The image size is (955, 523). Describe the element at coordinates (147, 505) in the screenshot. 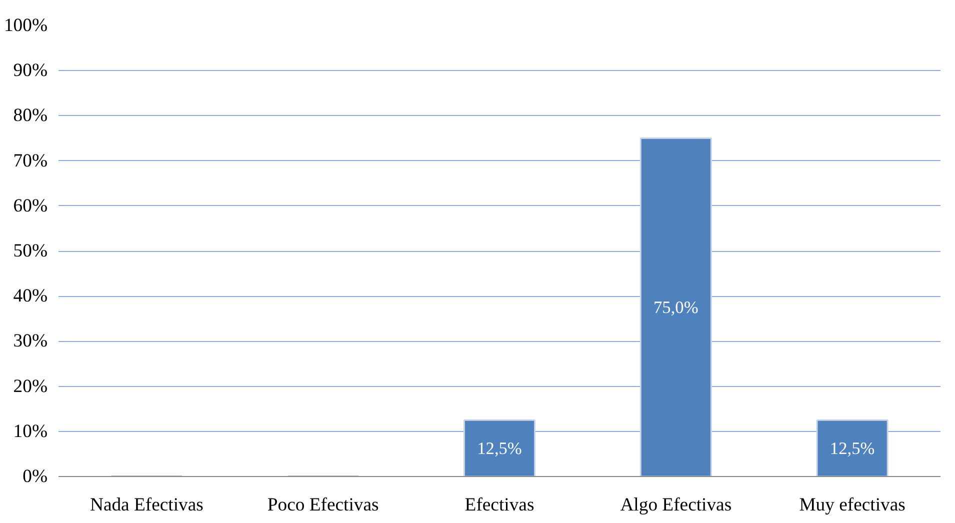

I see `x-tick-label: Nada Efectivas` at that location.